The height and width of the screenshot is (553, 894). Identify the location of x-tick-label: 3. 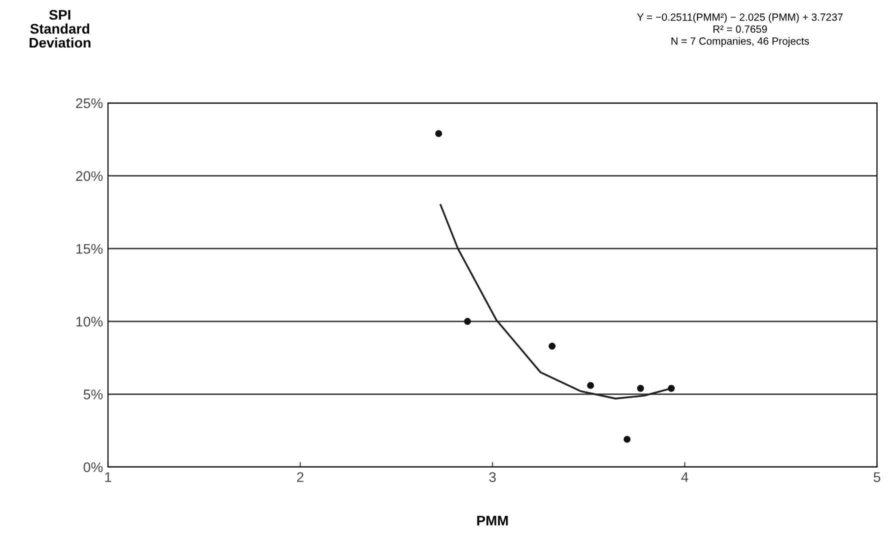
(492, 477).